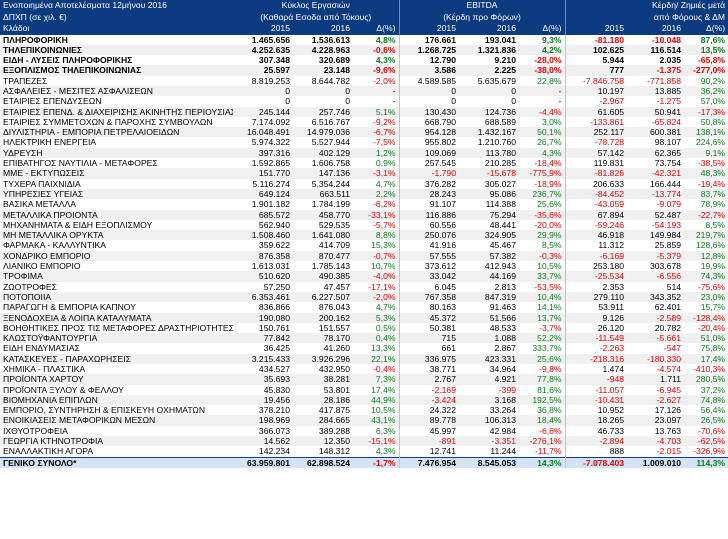 This screenshot has height=539, width=728. I want to click on ebitda-2015-cell: 116.886, so click(429, 214).